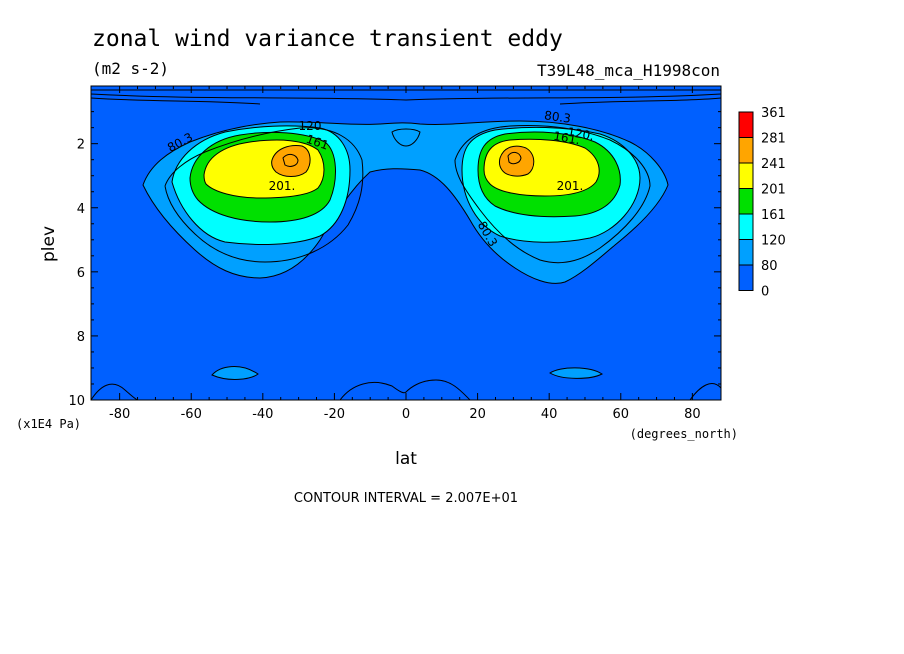 The width and height of the screenshot is (904, 654). Describe the element at coordinates (566, 138) in the screenshot. I see `contour-label: 161.` at that location.